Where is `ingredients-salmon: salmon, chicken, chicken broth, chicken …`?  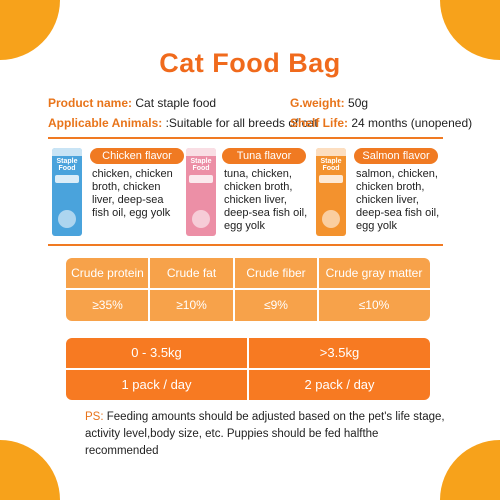
ingredients-salmon: salmon, chicken, chicken broth, chicken … is located at coordinates (397, 200).